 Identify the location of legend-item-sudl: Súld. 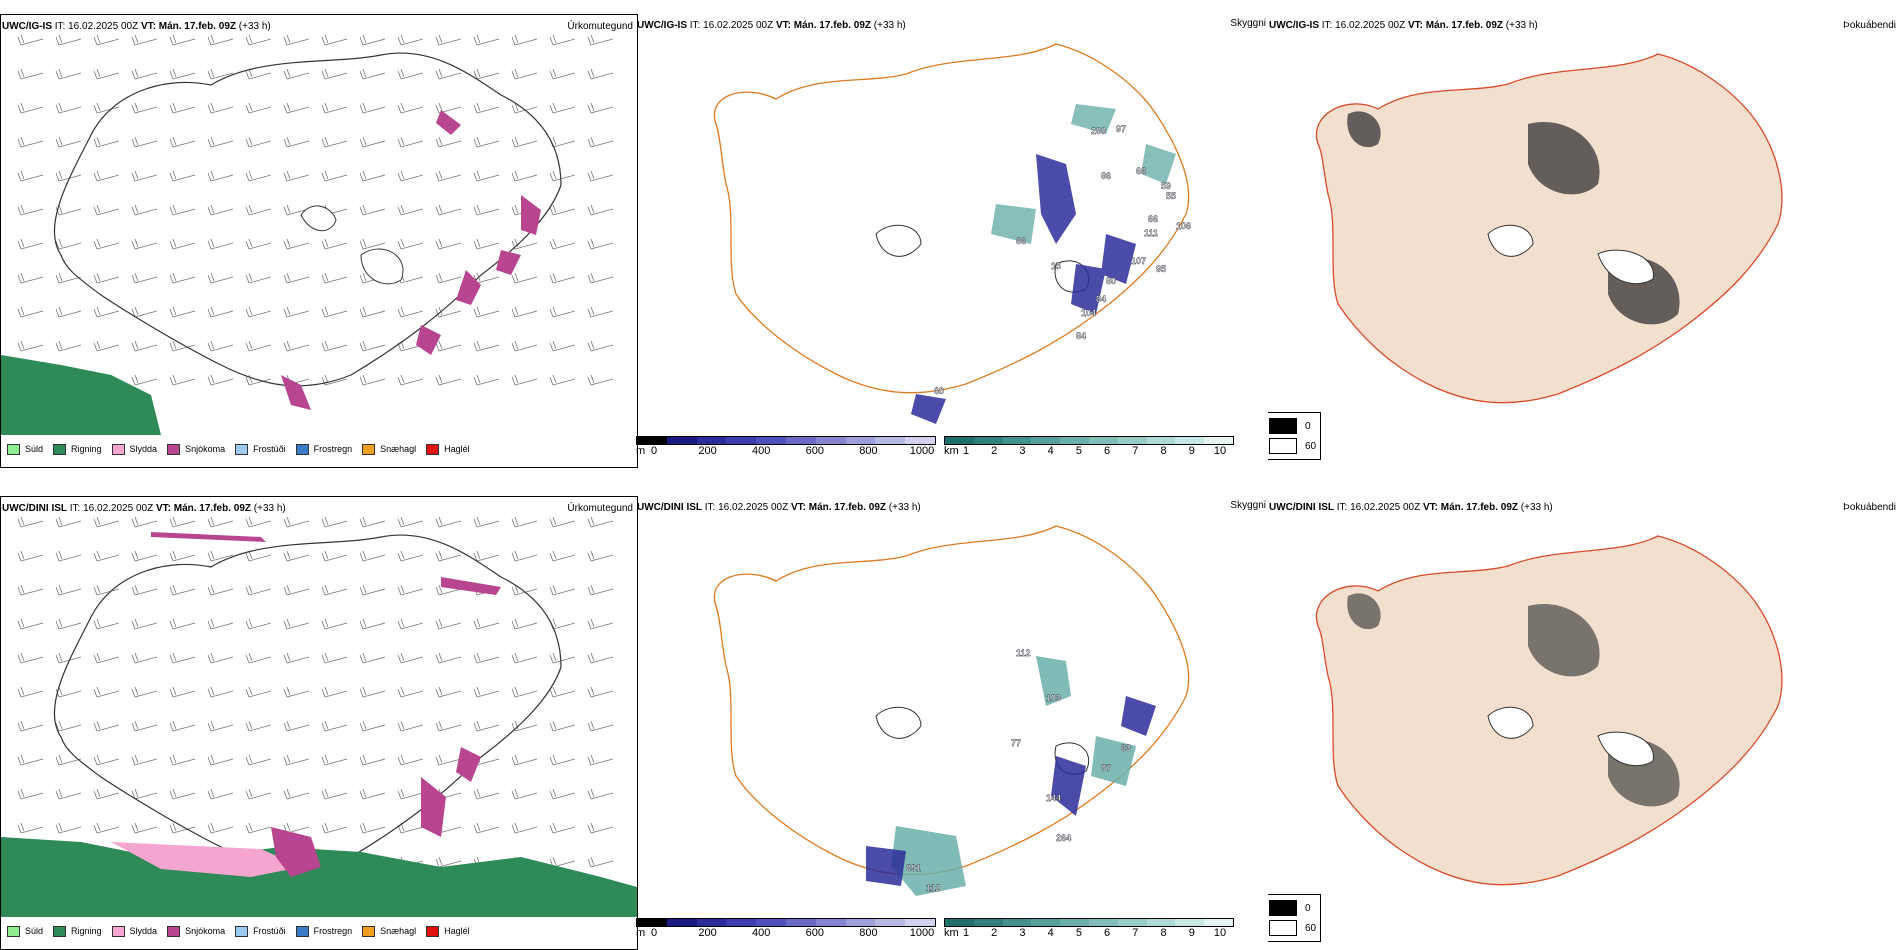
(25, 449).